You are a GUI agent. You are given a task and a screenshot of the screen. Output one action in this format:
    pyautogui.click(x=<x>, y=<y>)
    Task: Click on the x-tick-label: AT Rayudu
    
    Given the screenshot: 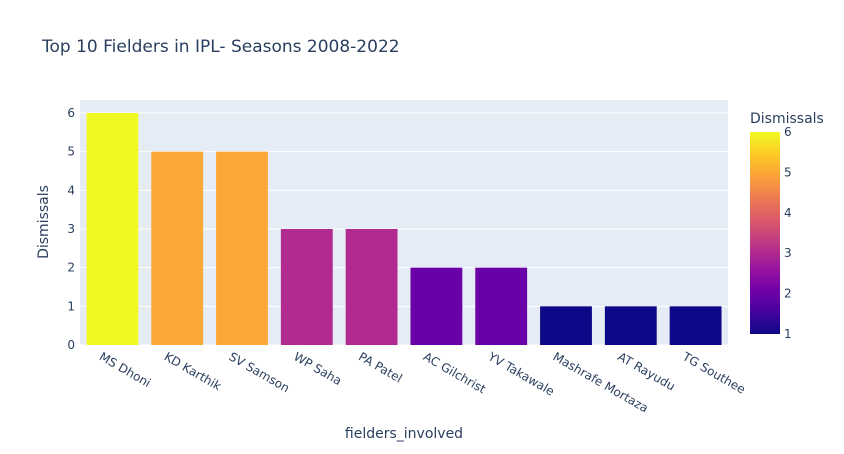 What is the action you would take?
    pyautogui.click(x=646, y=371)
    